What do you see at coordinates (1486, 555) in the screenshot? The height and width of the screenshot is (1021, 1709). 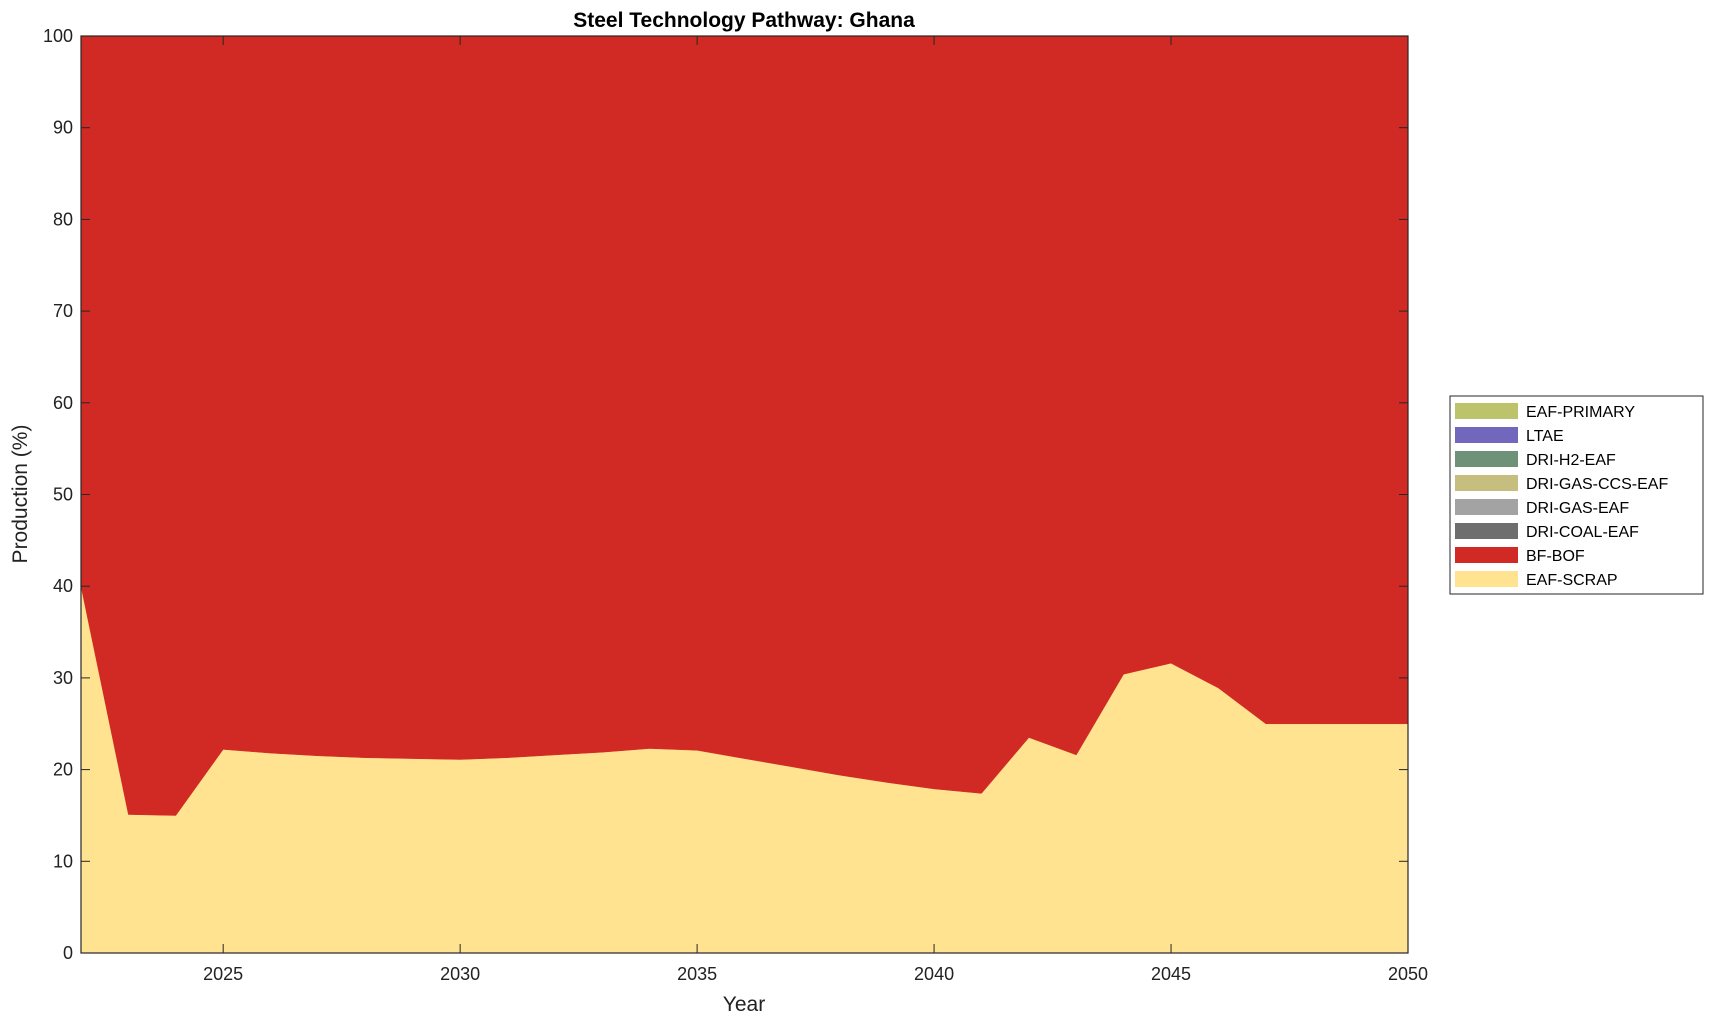 I see `legend-swatch-bf-bof` at bounding box center [1486, 555].